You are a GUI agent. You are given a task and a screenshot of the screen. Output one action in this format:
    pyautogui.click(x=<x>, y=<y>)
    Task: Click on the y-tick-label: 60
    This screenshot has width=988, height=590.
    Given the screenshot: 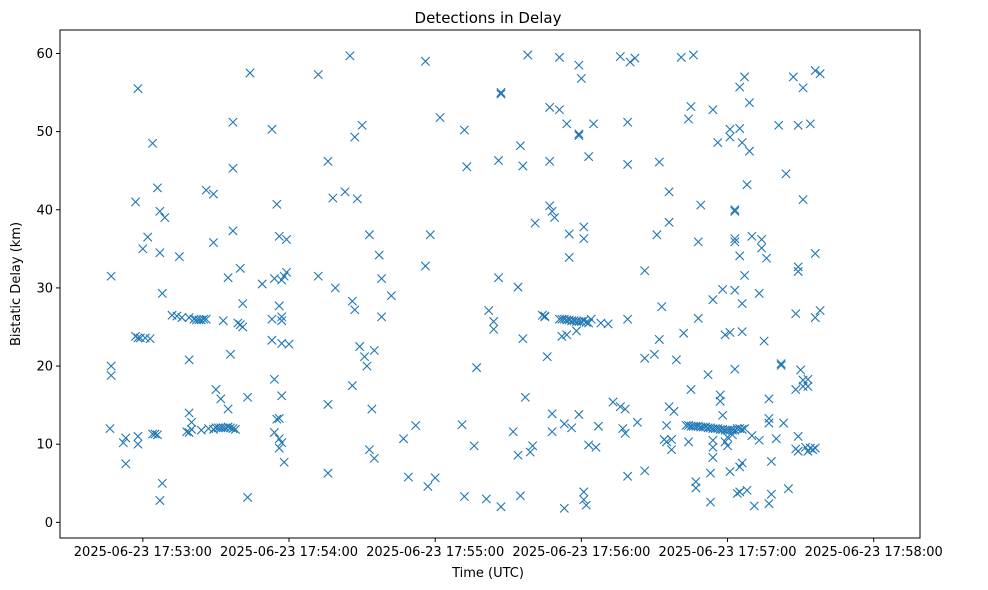 What is the action you would take?
    pyautogui.click(x=44, y=54)
    